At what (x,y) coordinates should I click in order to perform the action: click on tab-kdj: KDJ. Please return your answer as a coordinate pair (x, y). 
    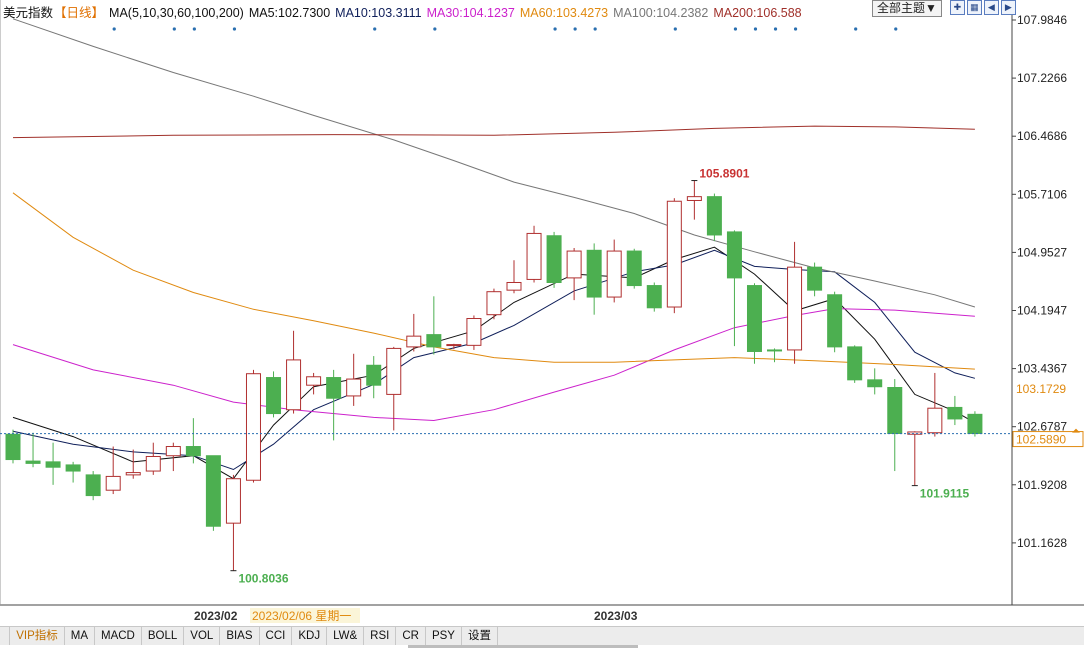
    Looking at the image, I should click on (310, 636).